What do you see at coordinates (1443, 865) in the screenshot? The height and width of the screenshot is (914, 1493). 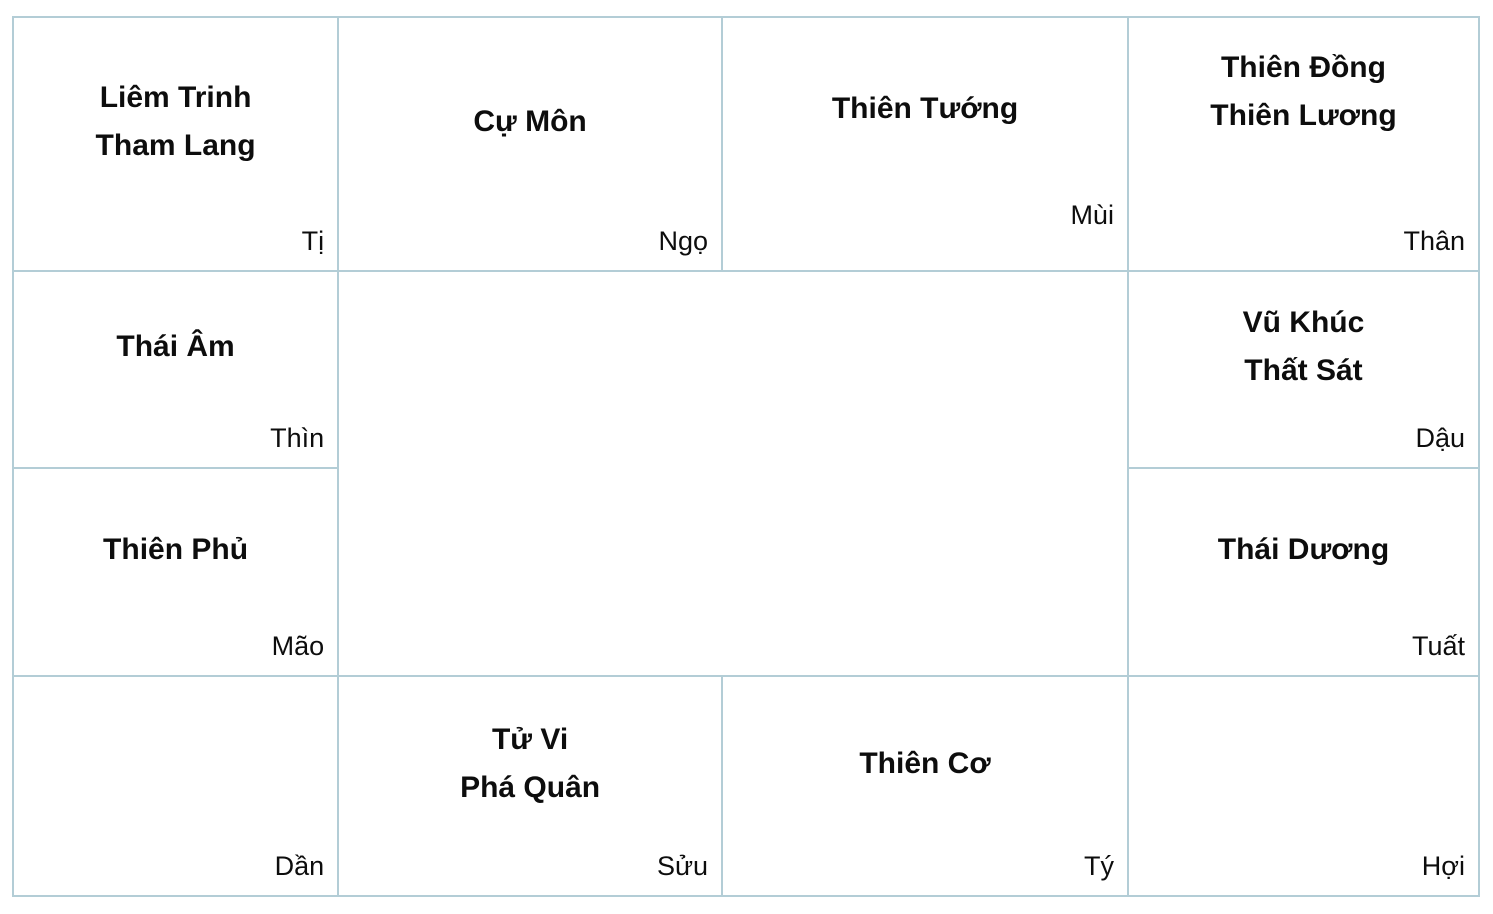 I see `branch-label: Hợi` at bounding box center [1443, 865].